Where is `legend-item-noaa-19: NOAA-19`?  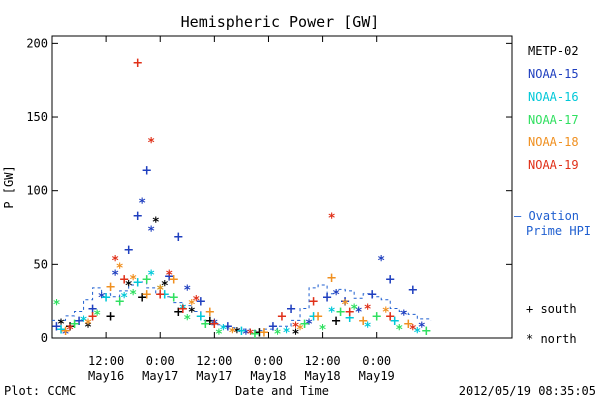
legend-item-noaa-19: NOAA-19 is located at coordinates (553, 165).